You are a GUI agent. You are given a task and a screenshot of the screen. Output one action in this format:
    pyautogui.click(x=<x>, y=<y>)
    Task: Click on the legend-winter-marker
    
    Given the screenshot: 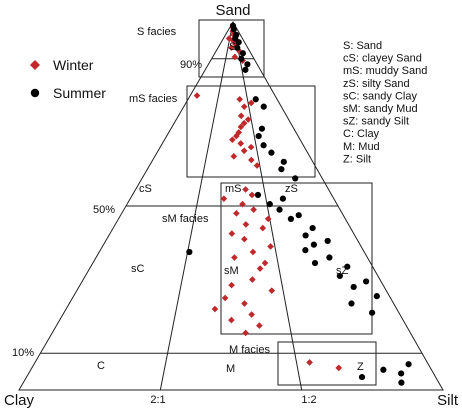 What is the action you would take?
    pyautogui.click(x=35, y=65)
    